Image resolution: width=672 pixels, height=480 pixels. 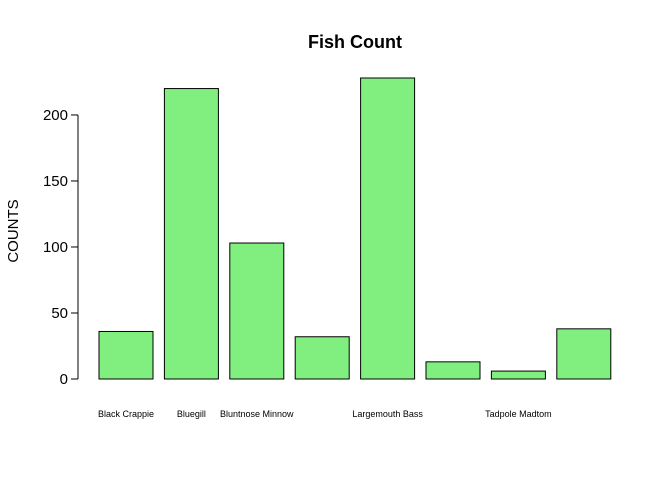 I want to click on x-tick-label: Largemouth Bass, so click(x=387, y=414).